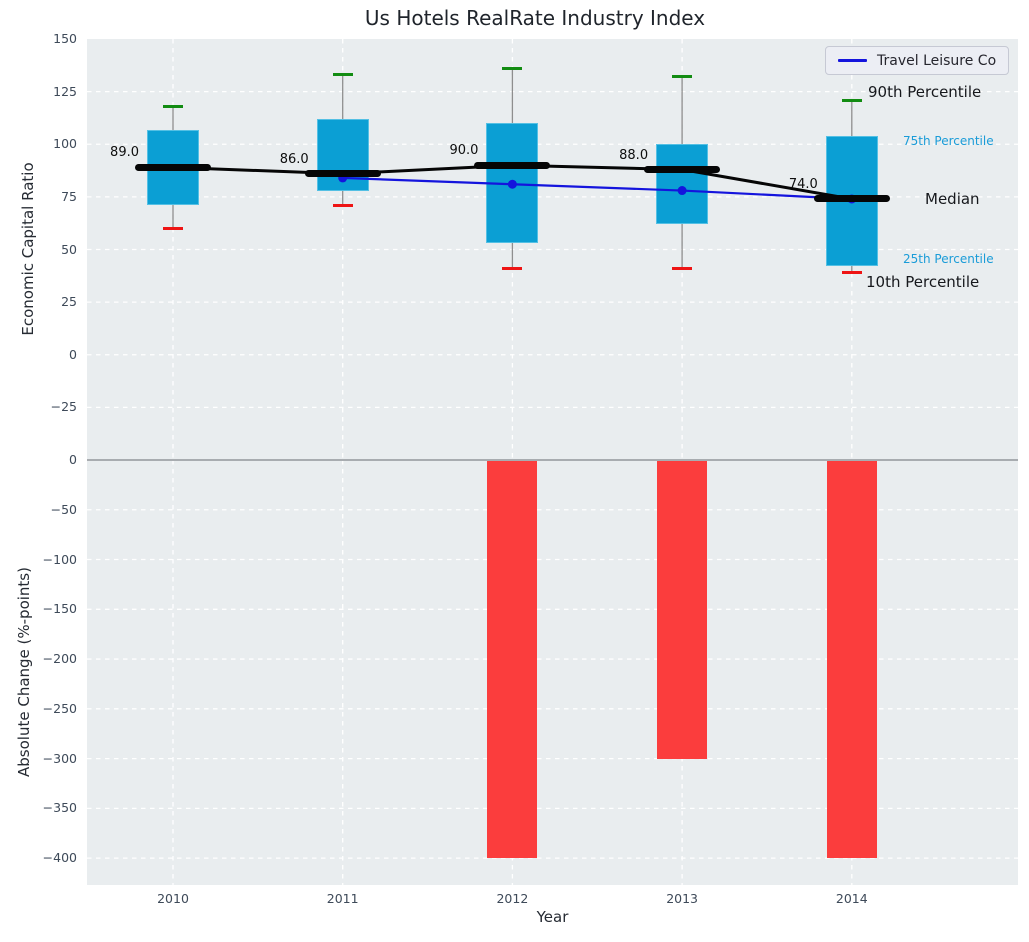 This screenshot has height=942, width=1029. Describe the element at coordinates (852, 60) in the screenshot. I see `legend-line-swatch` at that location.